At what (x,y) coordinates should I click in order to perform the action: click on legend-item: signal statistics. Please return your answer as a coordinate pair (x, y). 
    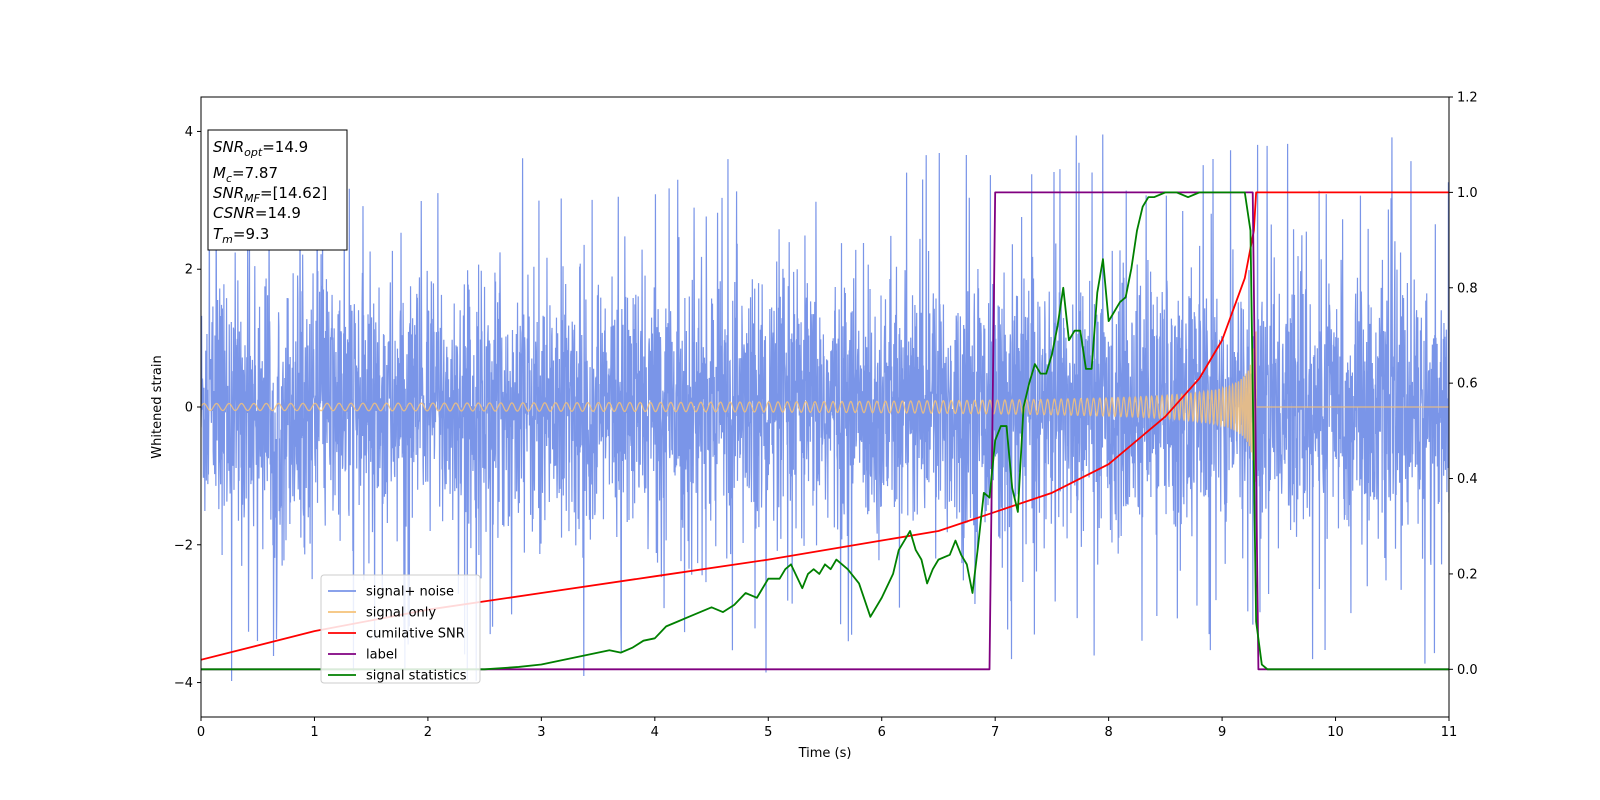
    Looking at the image, I should click on (397, 676).